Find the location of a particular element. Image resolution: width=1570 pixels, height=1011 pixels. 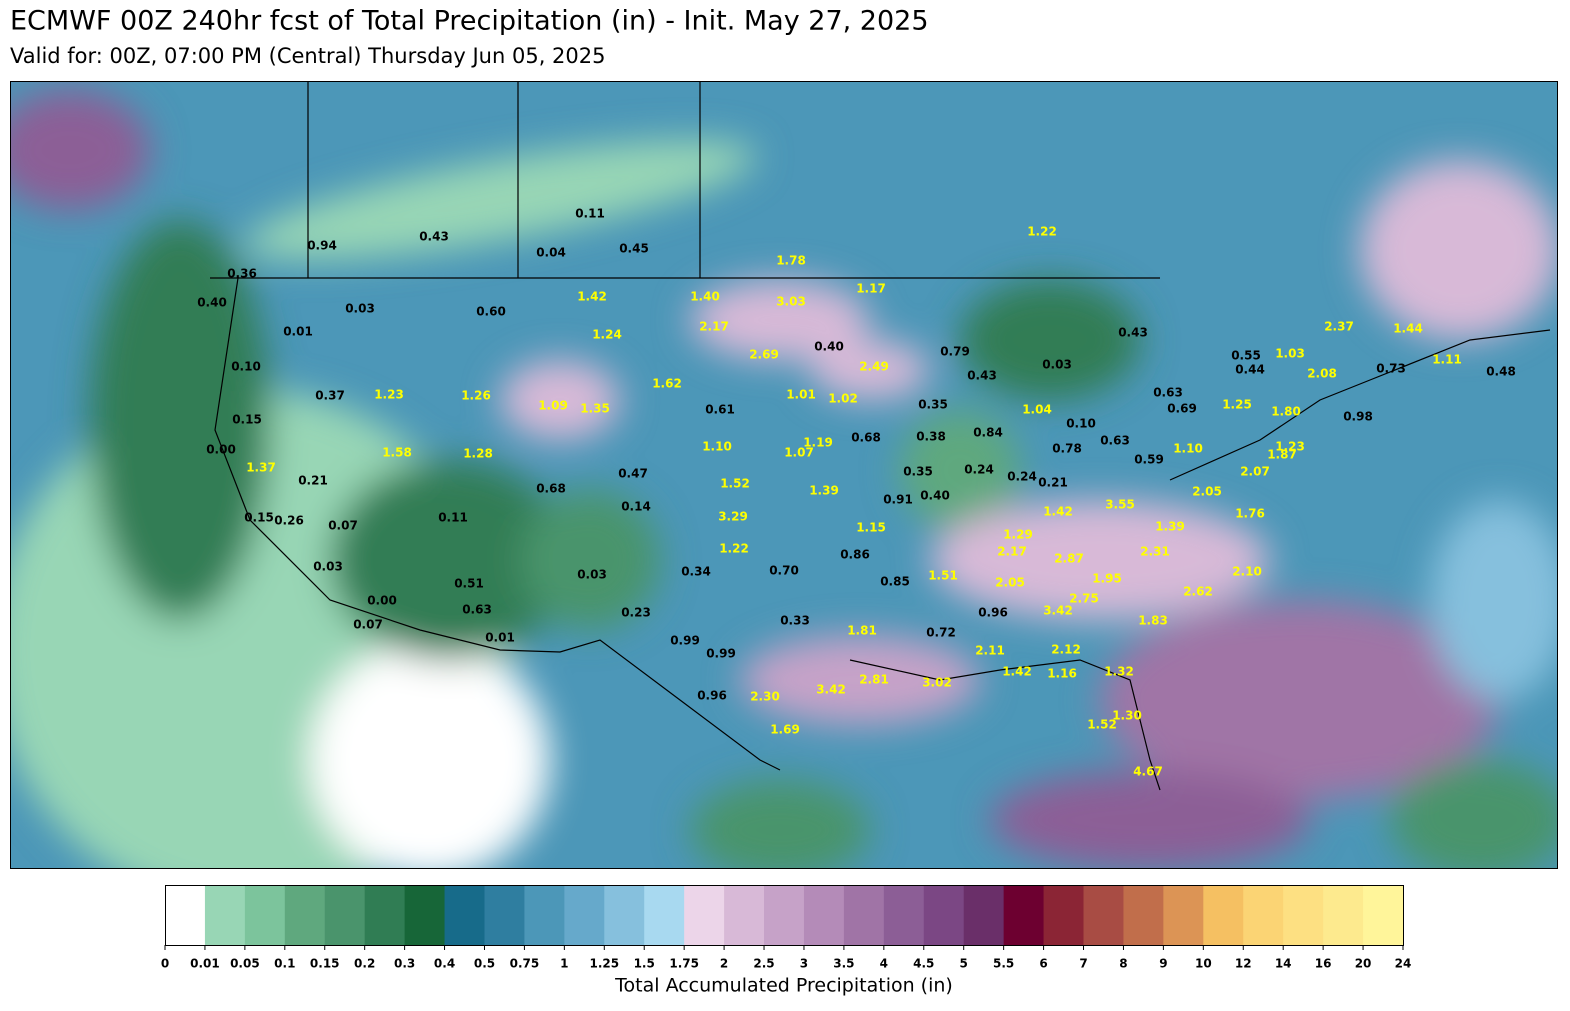

map-value-label: 0.48 is located at coordinates (1501, 372).